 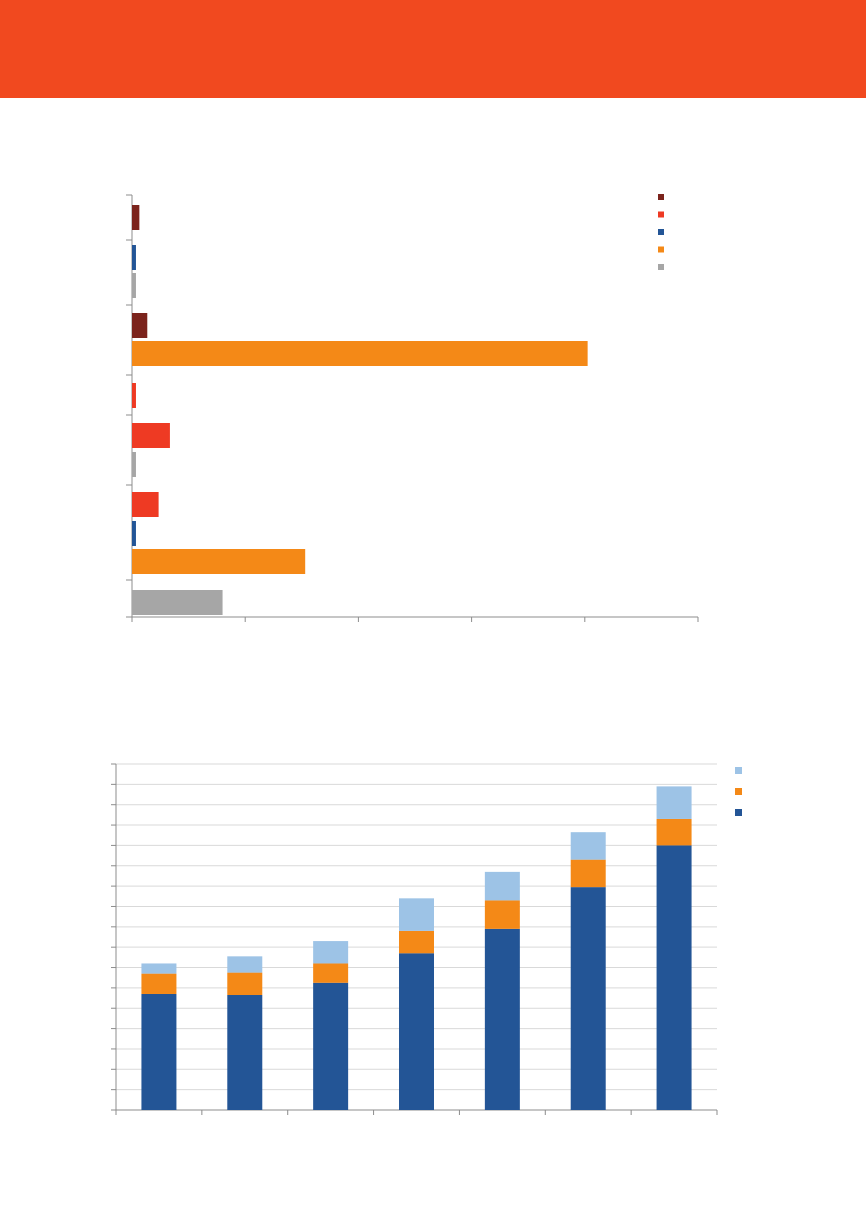 What do you see at coordinates (433, 49) in the screenshot?
I see `header-band` at bounding box center [433, 49].